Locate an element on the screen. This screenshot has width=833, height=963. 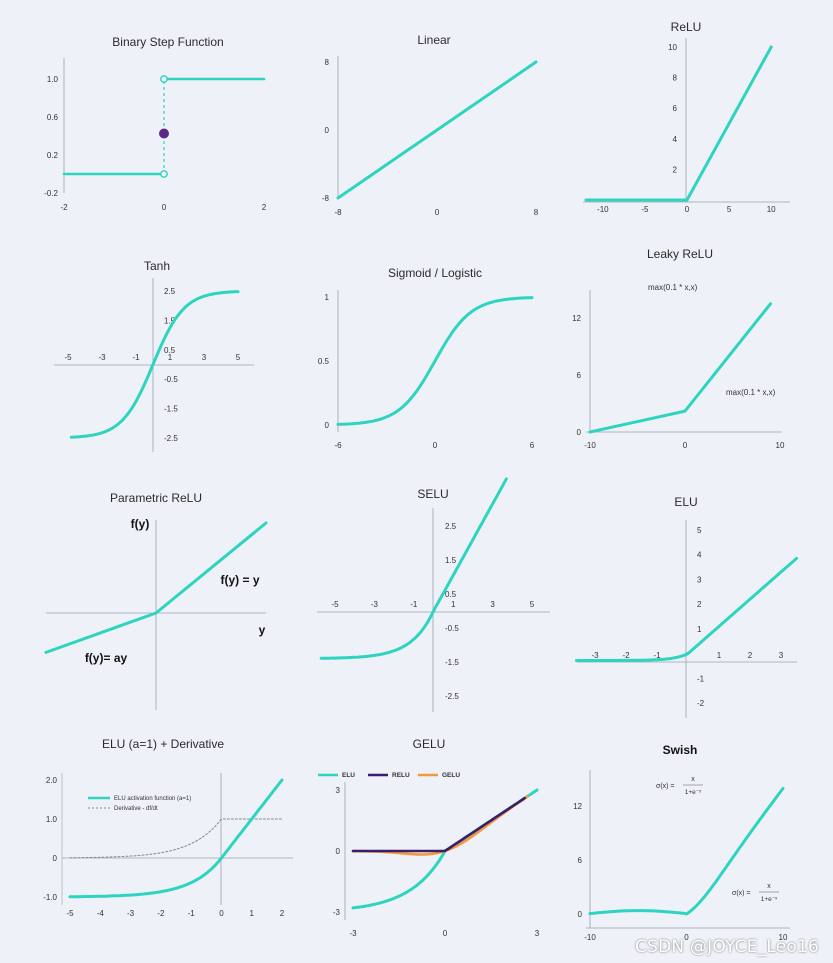
y-tick-label: 0.2 is located at coordinates (53, 155).